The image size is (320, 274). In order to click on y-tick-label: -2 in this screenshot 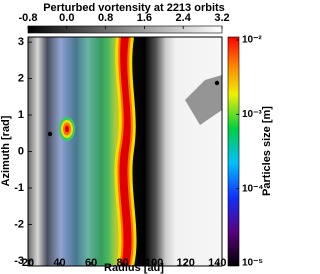, I will do `click(19, 224)`.